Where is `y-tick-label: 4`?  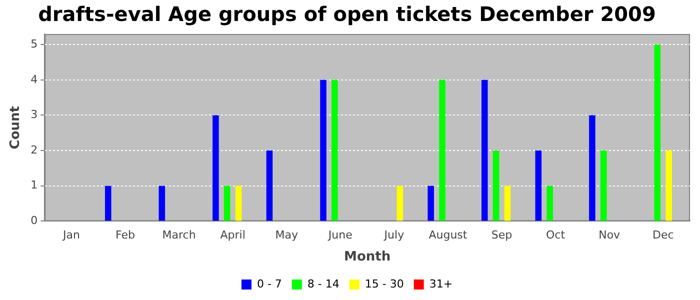
y-tick-label: 4 is located at coordinates (34, 79).